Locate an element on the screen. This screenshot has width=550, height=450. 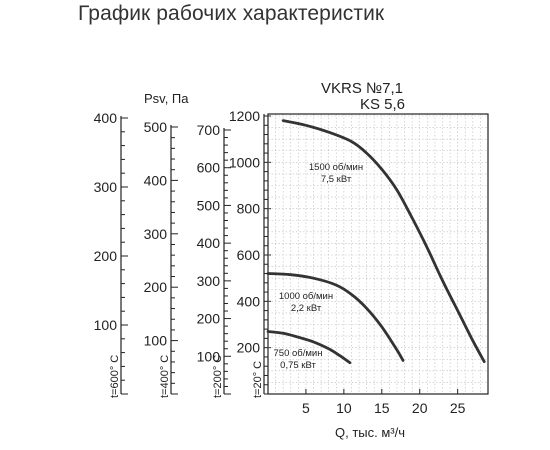
x-tick-label: 10 is located at coordinates (344, 408).